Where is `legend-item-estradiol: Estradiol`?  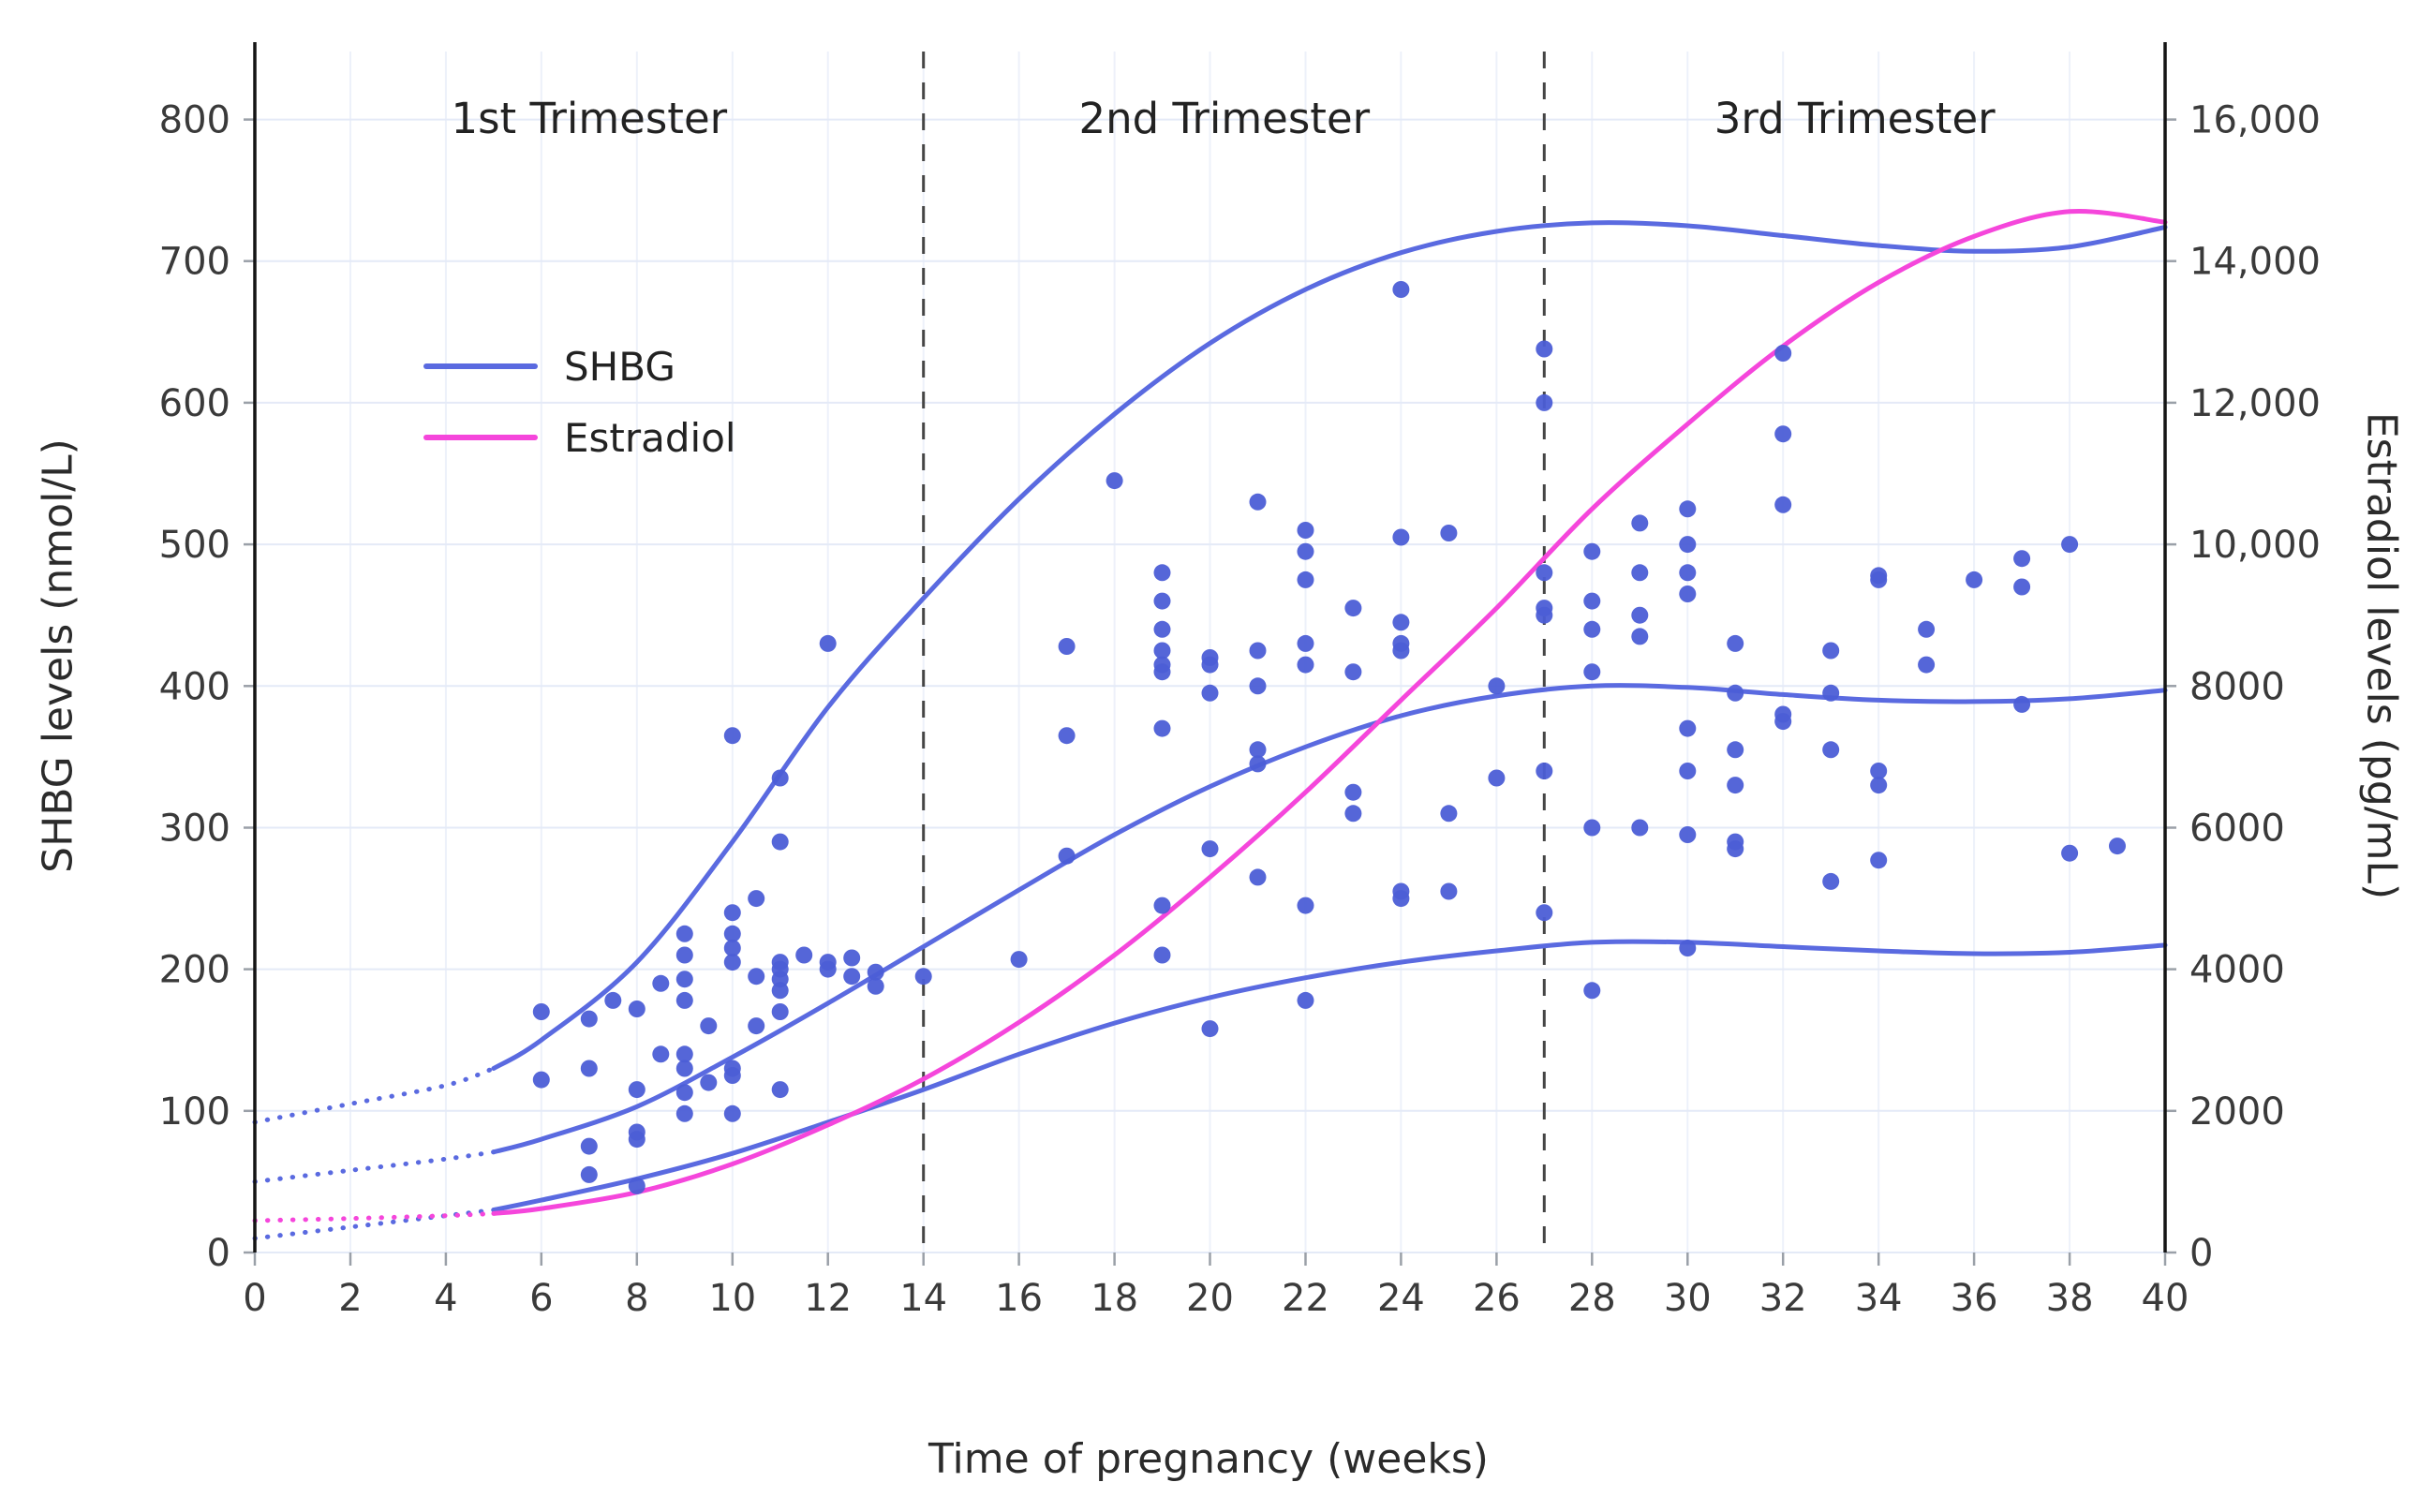 legend-item-estradiol: Estradiol is located at coordinates (579, 437).